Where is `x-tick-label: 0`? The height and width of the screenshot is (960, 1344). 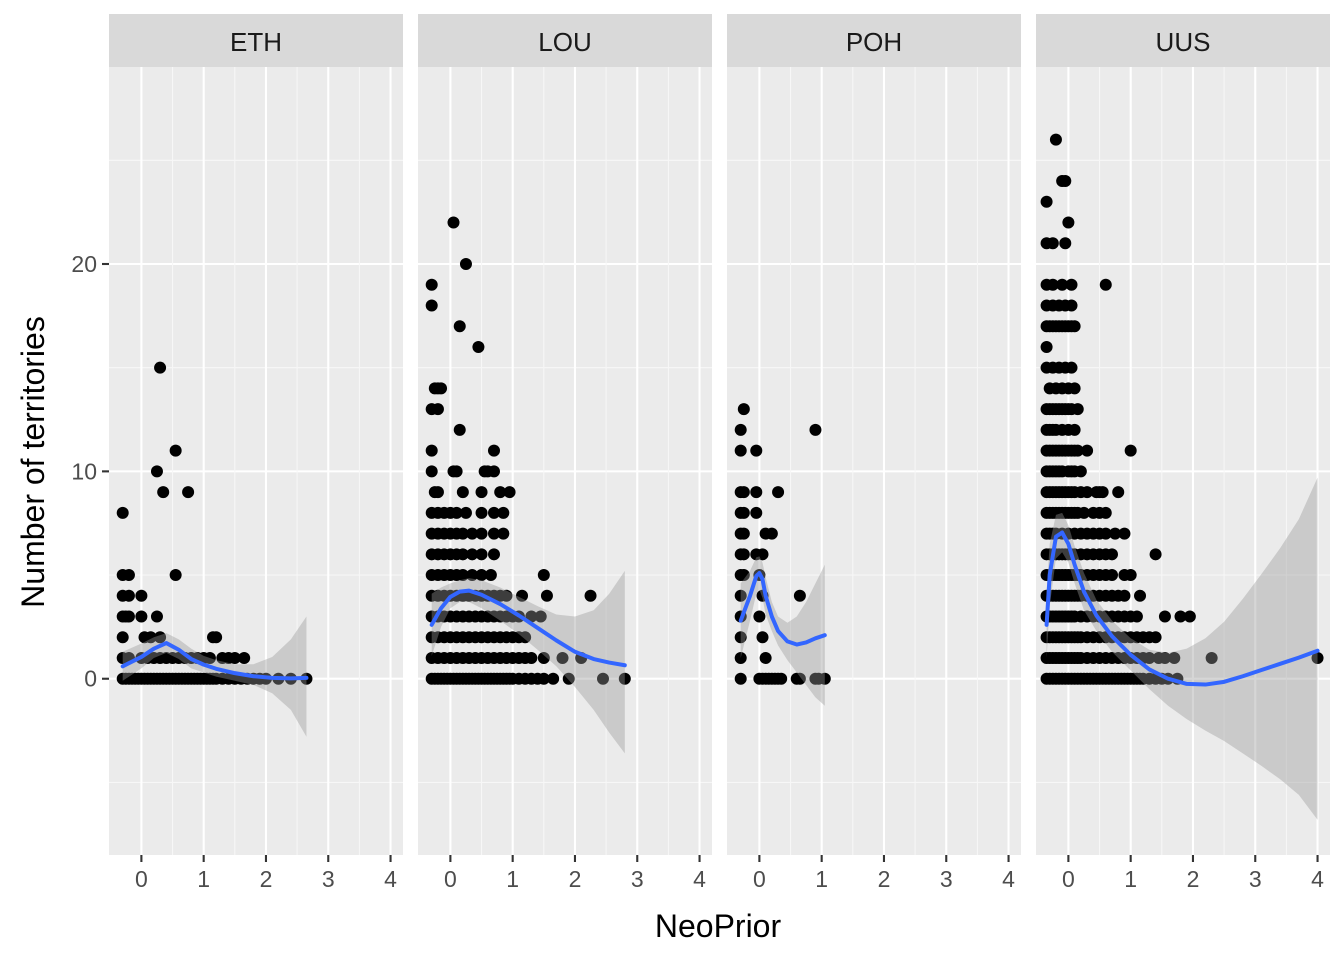 x-tick-label: 0 is located at coordinates (450, 879).